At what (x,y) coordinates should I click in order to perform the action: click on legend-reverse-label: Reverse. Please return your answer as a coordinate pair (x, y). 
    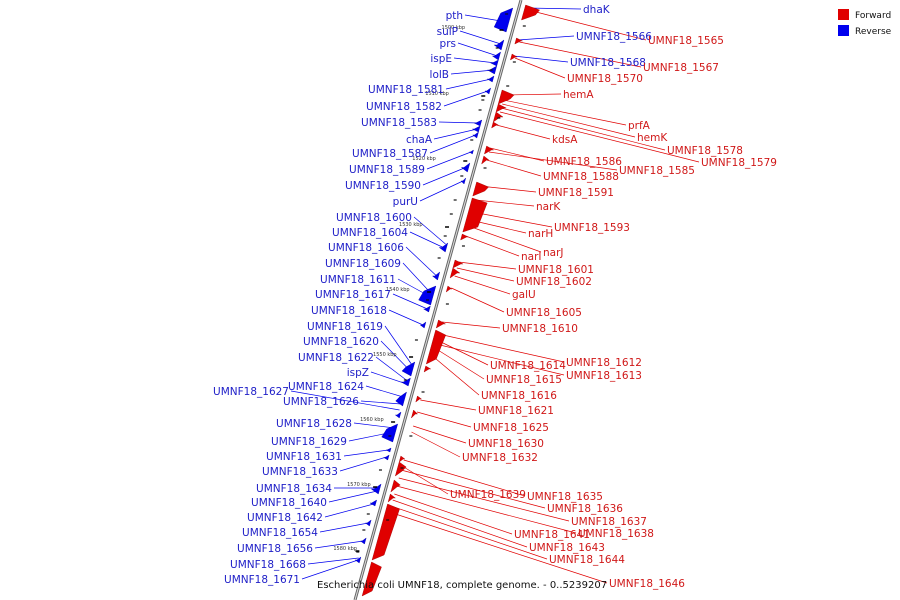
    Looking at the image, I should click on (873, 32).